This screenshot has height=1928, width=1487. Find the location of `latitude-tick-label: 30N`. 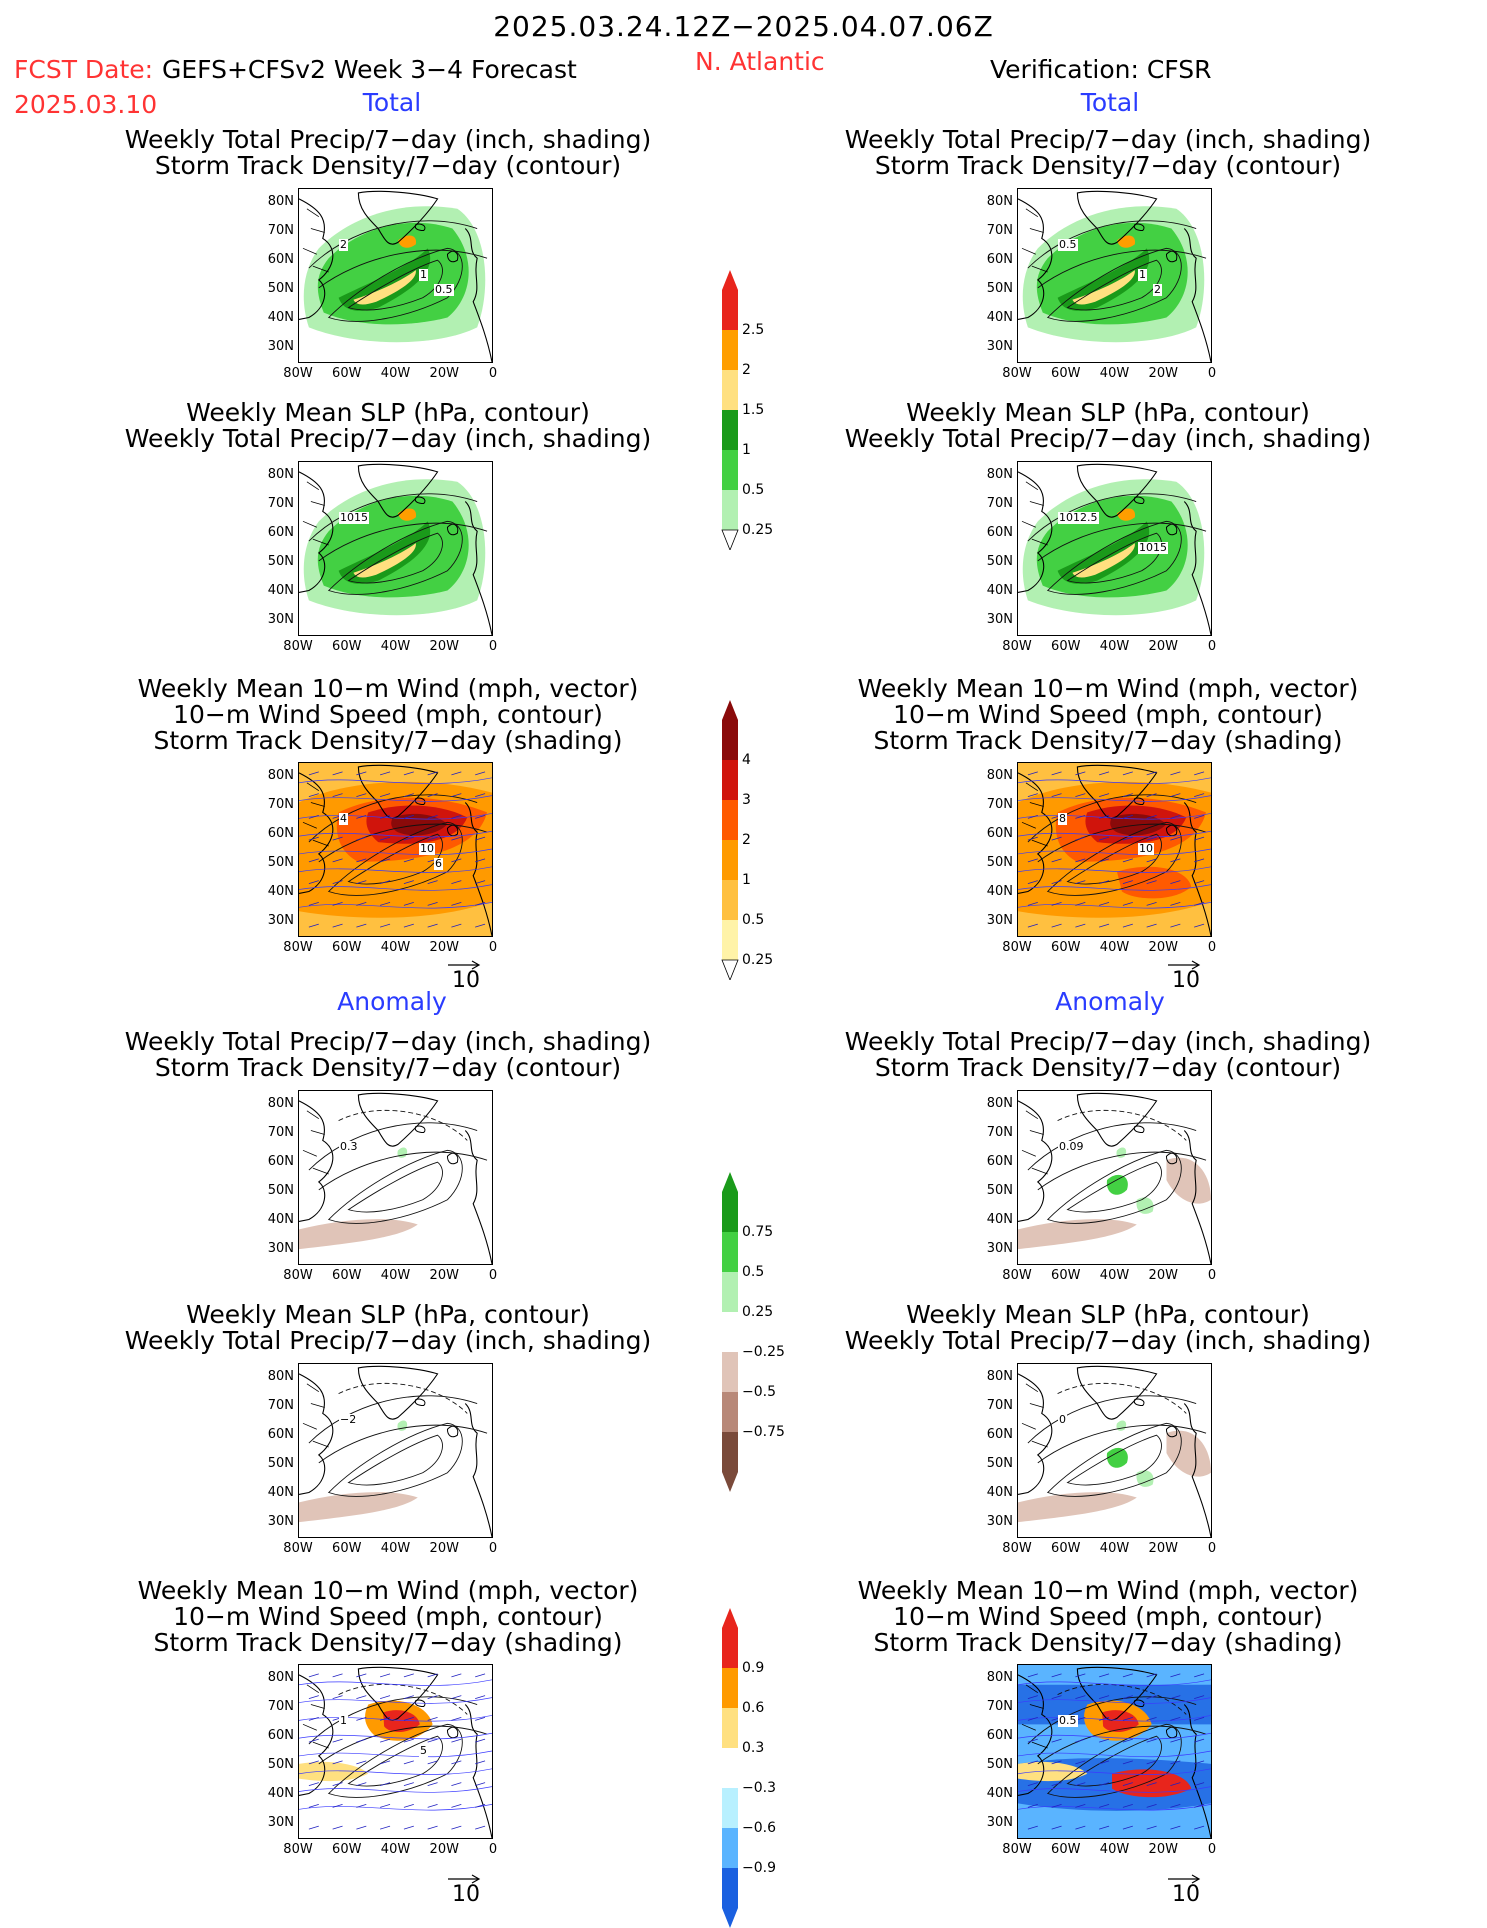

latitude-tick-label: 30N is located at coordinates (999, 1248).